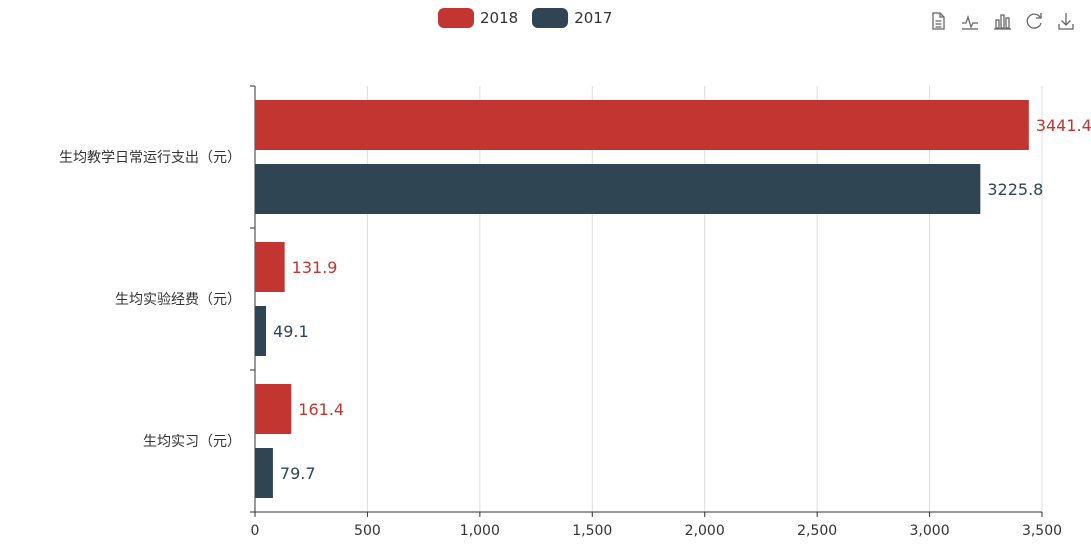  Describe the element at coordinates (1042, 531) in the screenshot. I see `x-tick-label: 3,500` at that location.